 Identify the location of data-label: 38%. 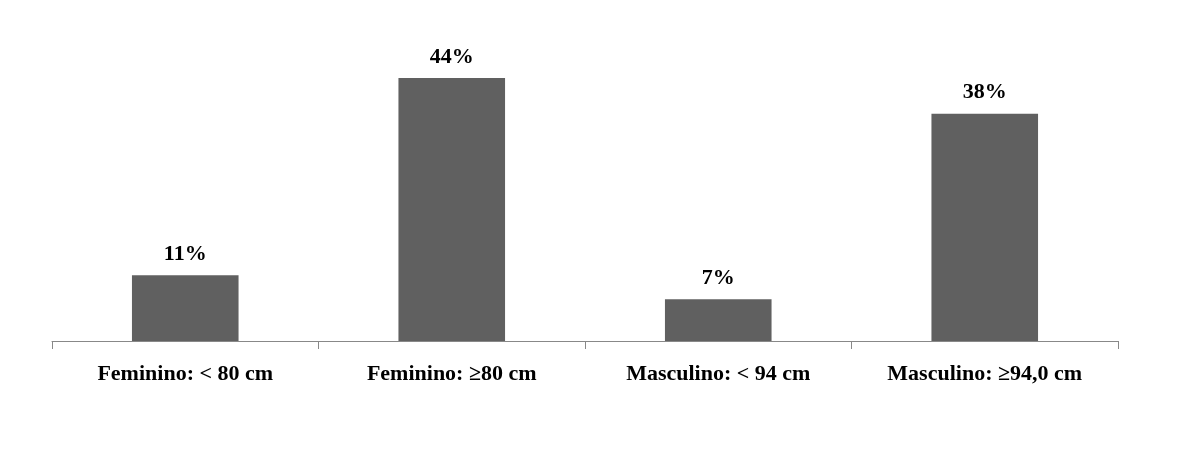
(984, 91).